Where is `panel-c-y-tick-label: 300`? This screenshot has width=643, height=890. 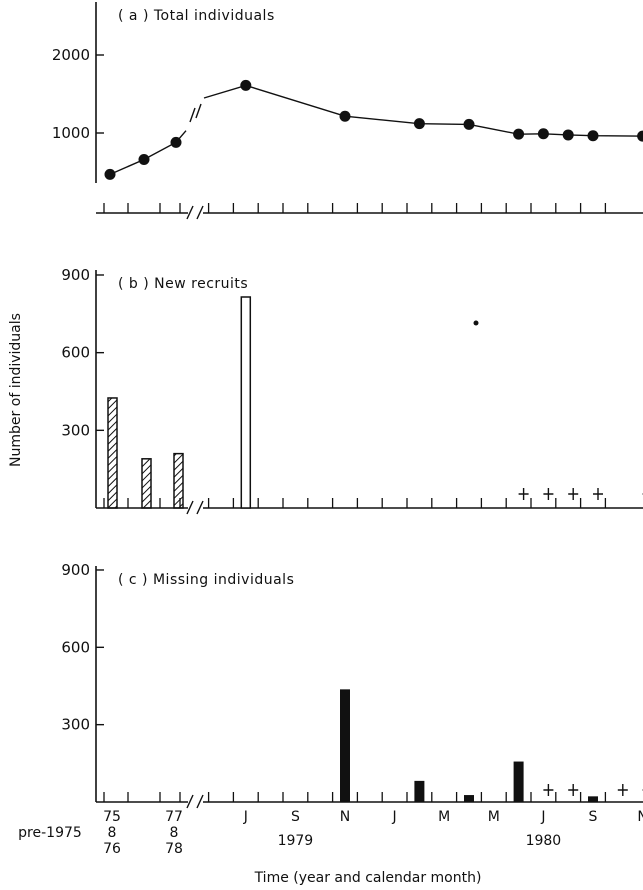
panel-c-y-tick-label: 300 is located at coordinates (75, 725).